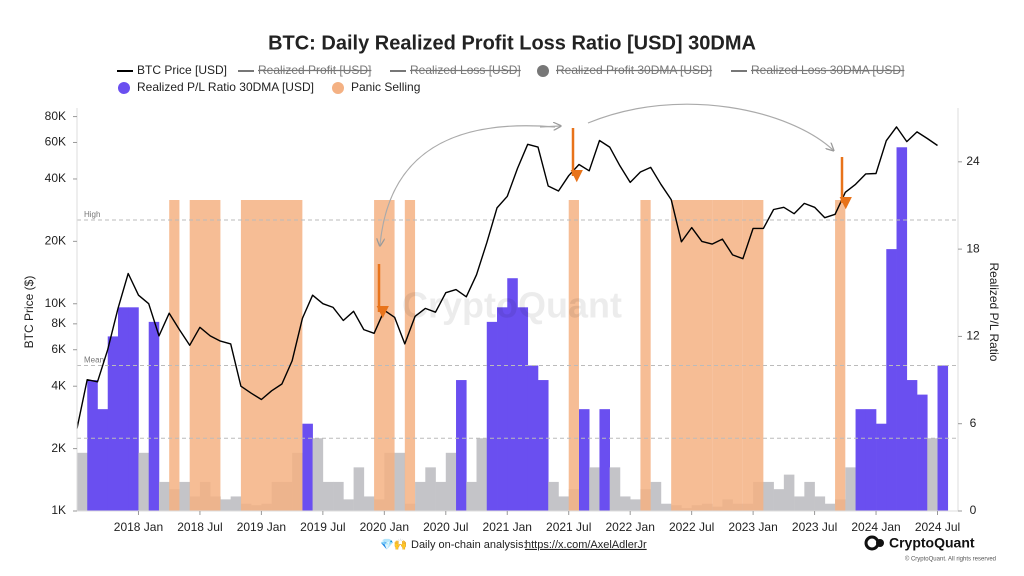 This screenshot has height=576, width=1024. I want to click on y2-tick-label: 24, so click(973, 161).